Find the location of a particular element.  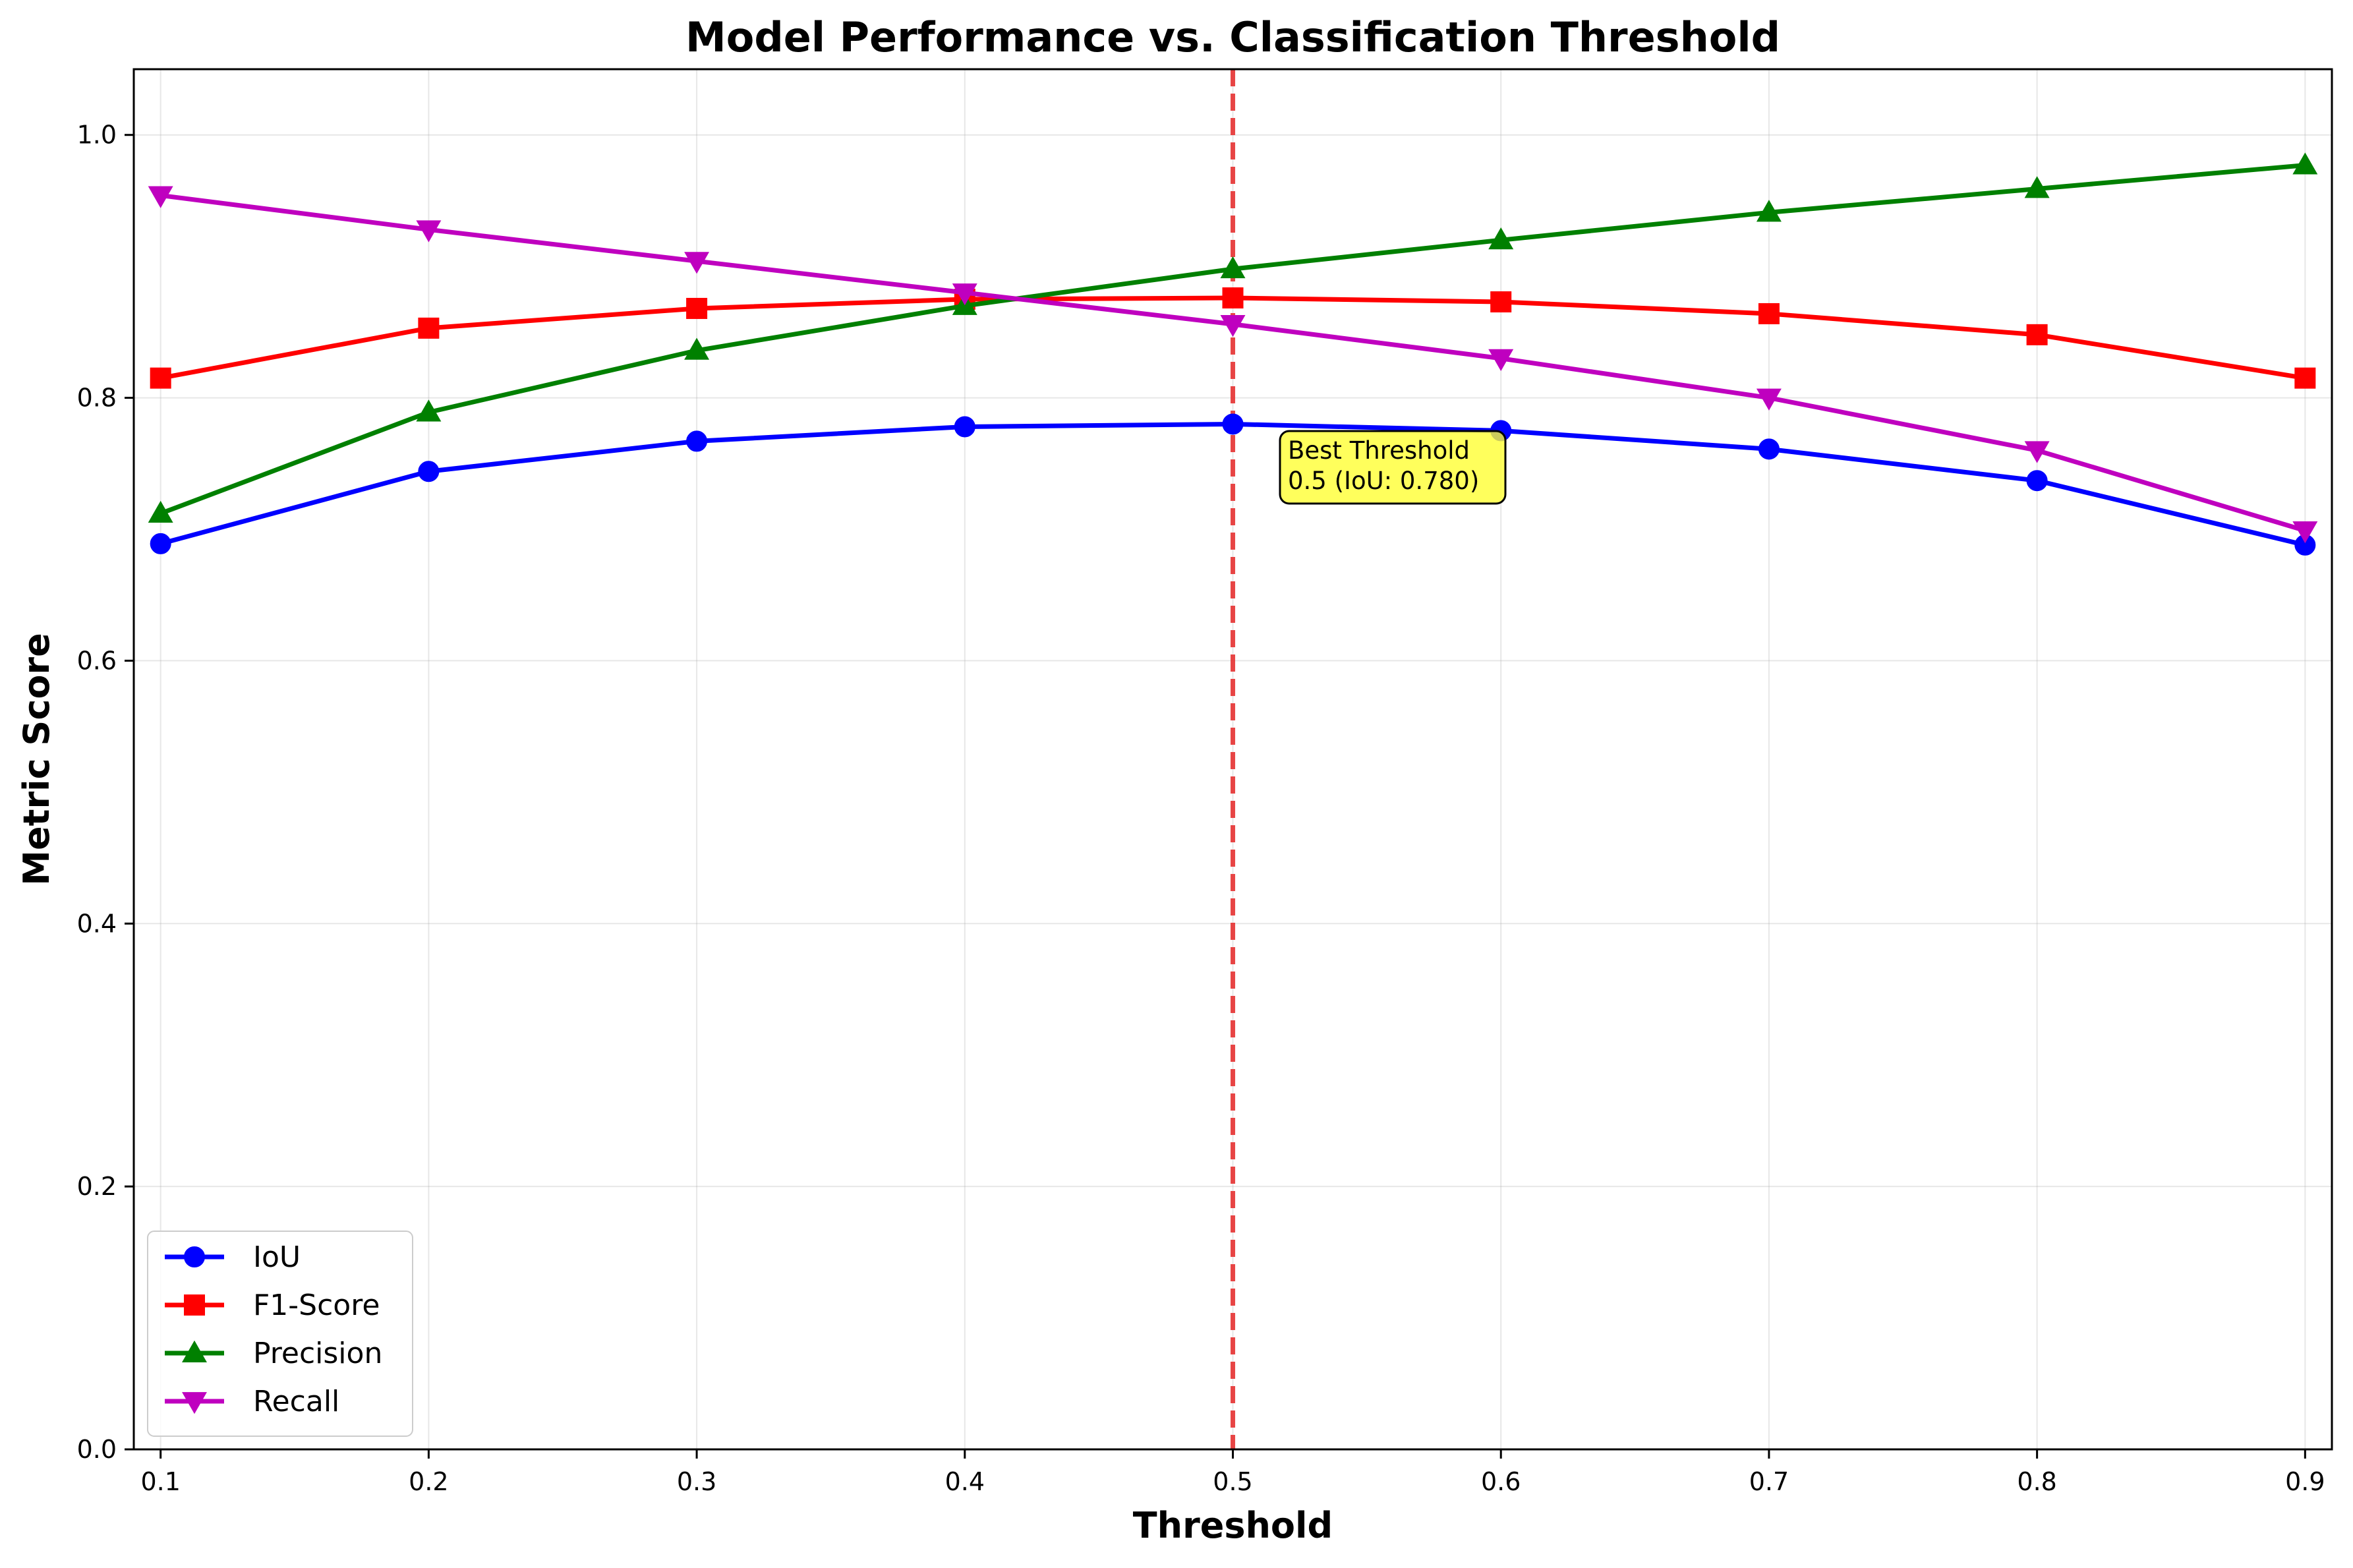

x-tick-label: 0.6 is located at coordinates (1501, 1481).